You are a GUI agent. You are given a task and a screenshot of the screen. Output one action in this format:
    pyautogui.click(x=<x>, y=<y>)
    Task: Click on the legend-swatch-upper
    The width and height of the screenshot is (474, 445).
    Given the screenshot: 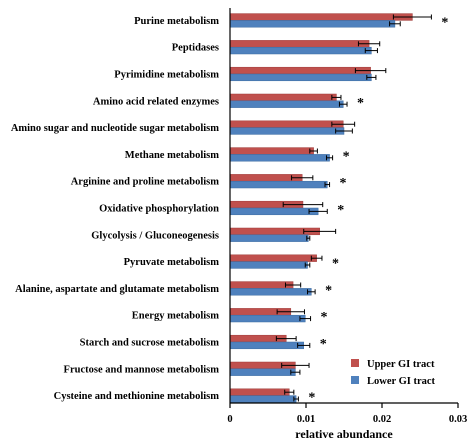 What is the action you would take?
    pyautogui.click(x=355, y=363)
    